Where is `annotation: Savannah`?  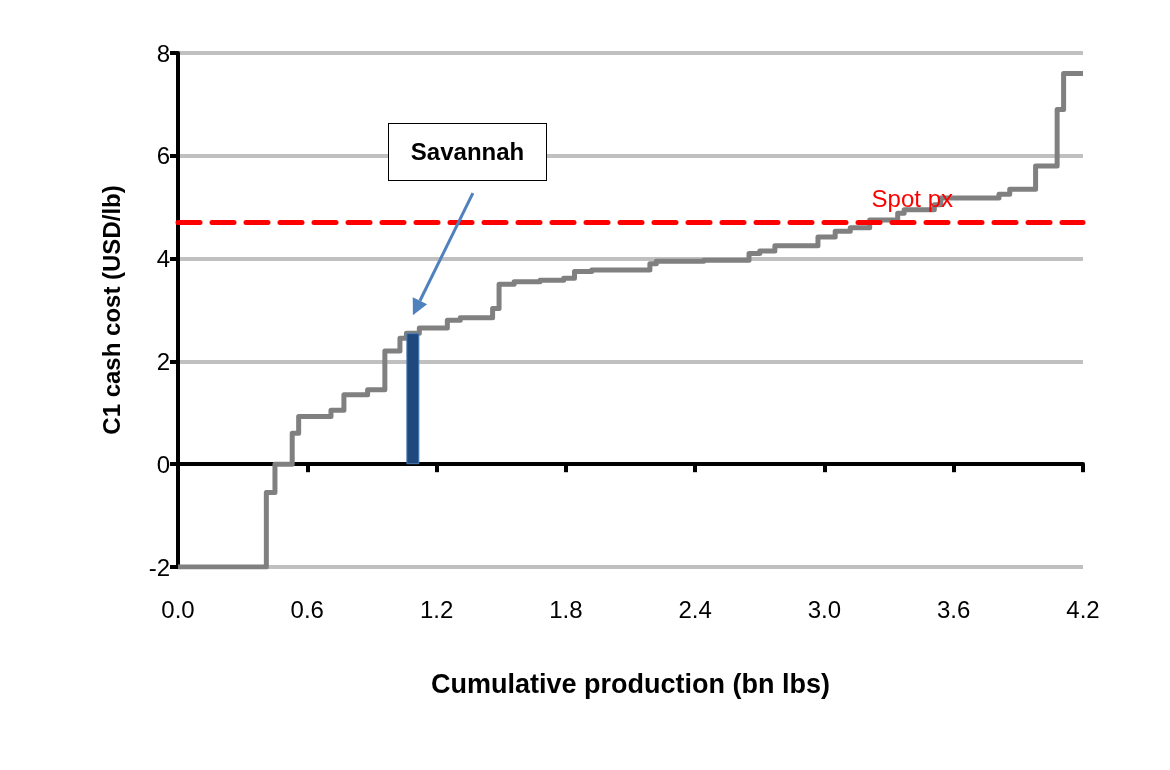 annotation: Savannah is located at coordinates (467, 152).